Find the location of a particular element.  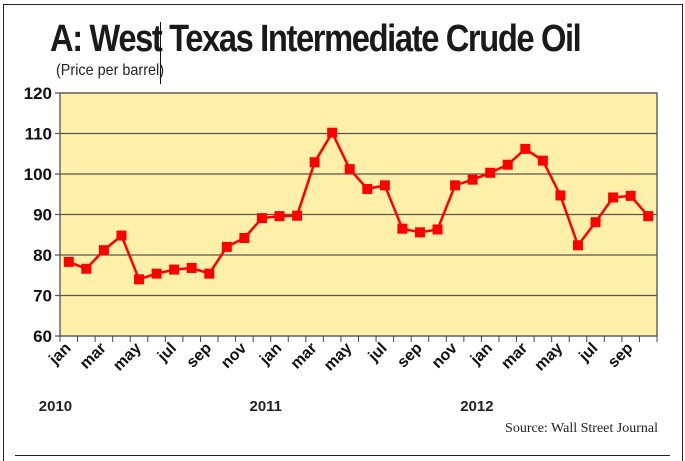

frame-left-border is located at coordinates (3, 232).